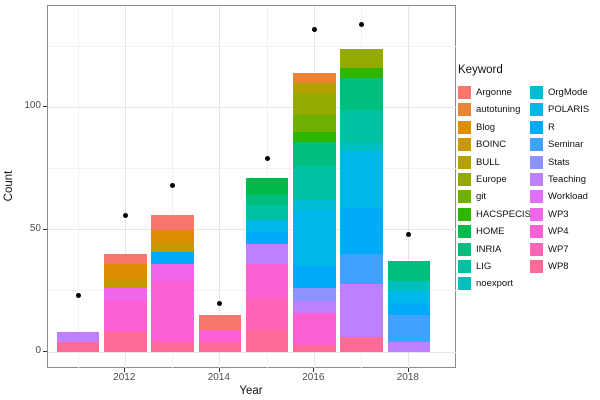 Image resolution: width=600 pixels, height=400 pixels. What do you see at coordinates (125, 271) in the screenshot?
I see `bar-segment-Blog` at bounding box center [125, 271].